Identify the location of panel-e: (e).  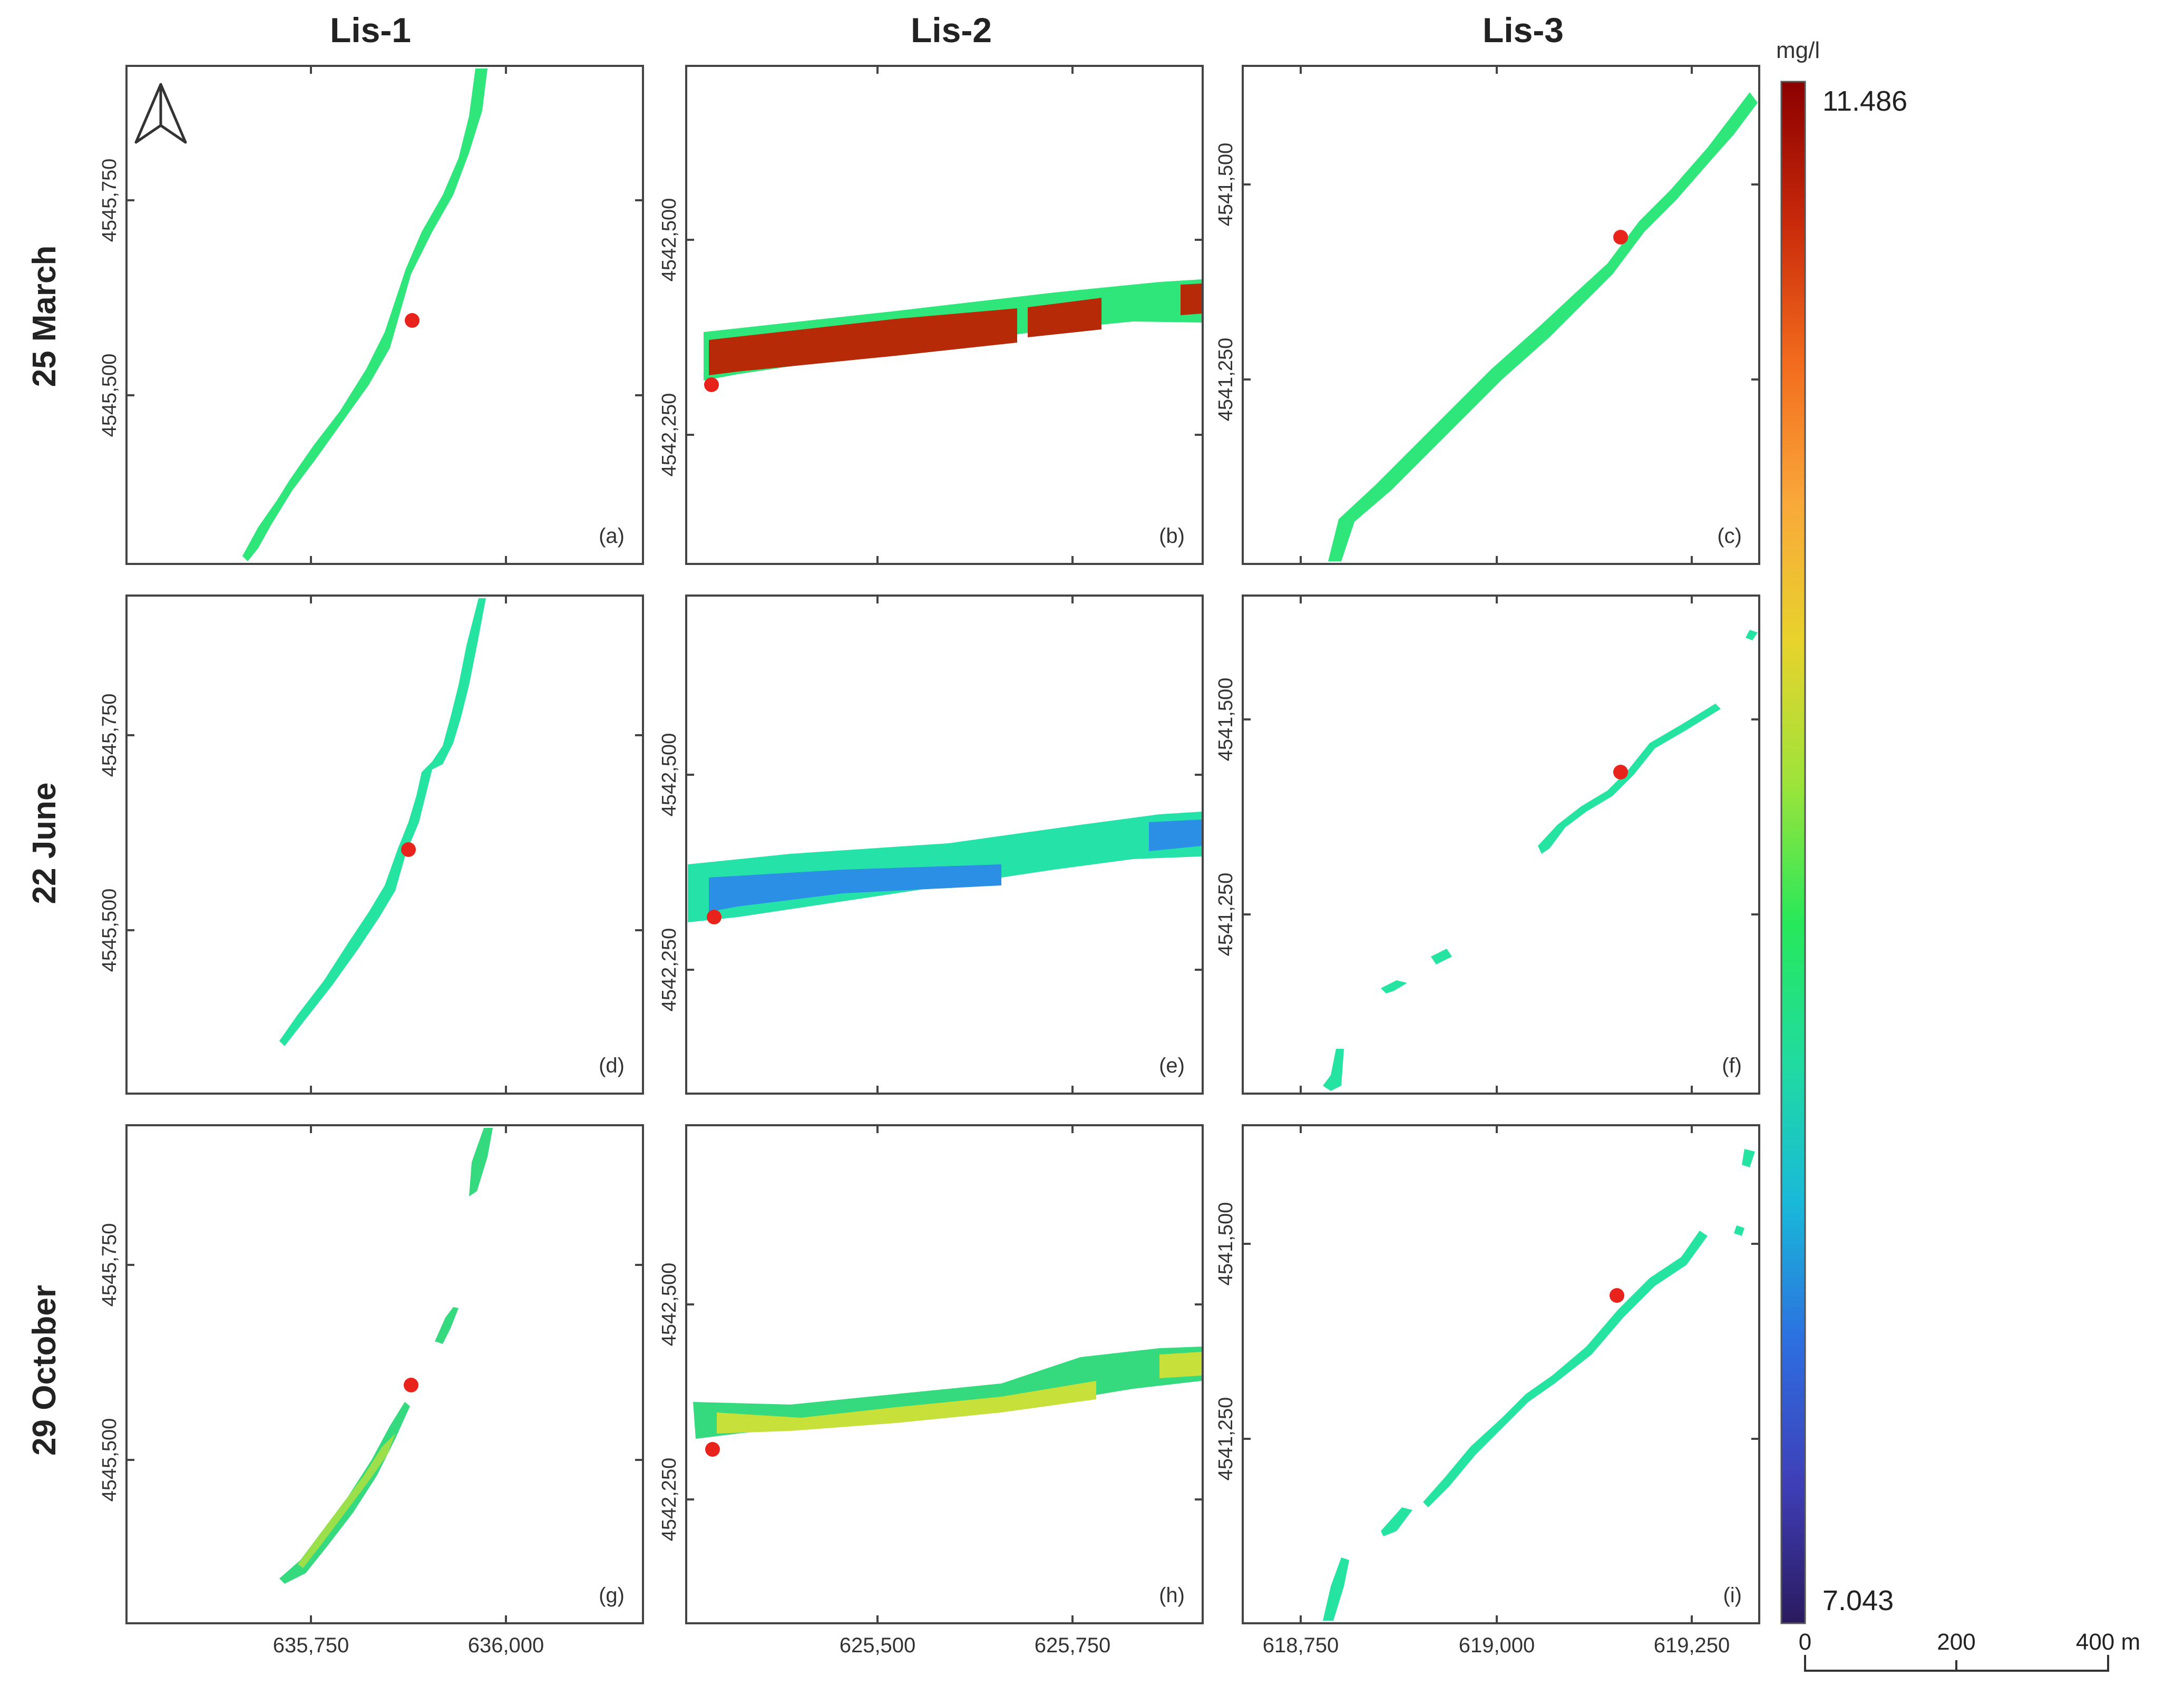
(944, 845).